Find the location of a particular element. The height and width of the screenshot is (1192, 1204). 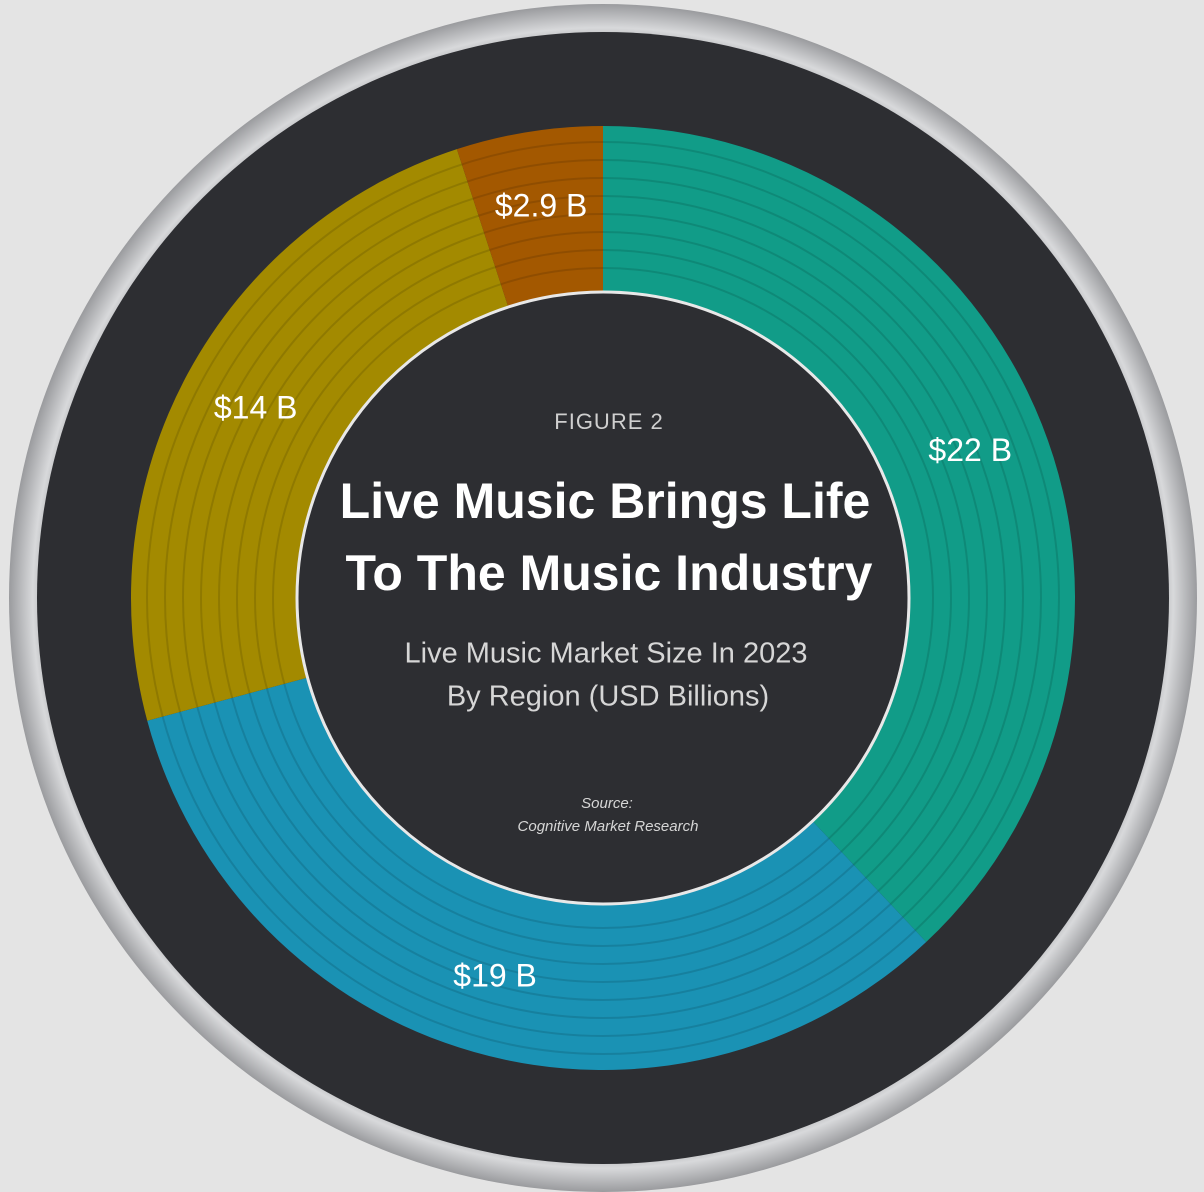

title-line: Live Music Brings Life is located at coordinates (605, 501).